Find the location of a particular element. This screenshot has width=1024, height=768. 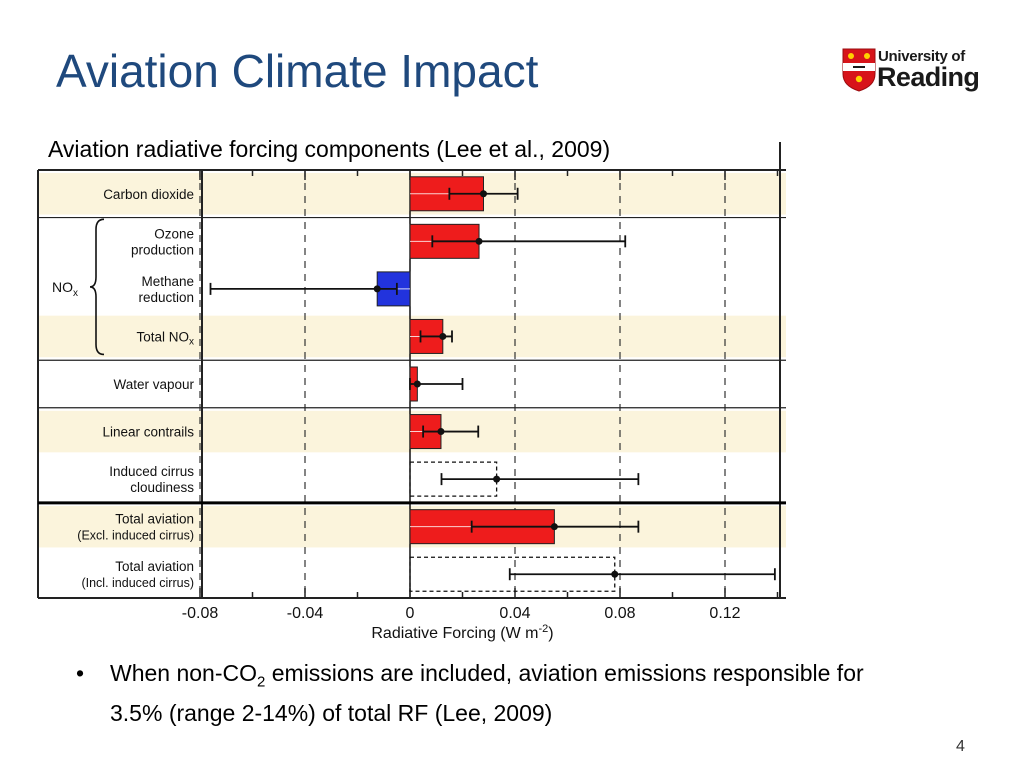

group-label: NOx is located at coordinates (65, 289).